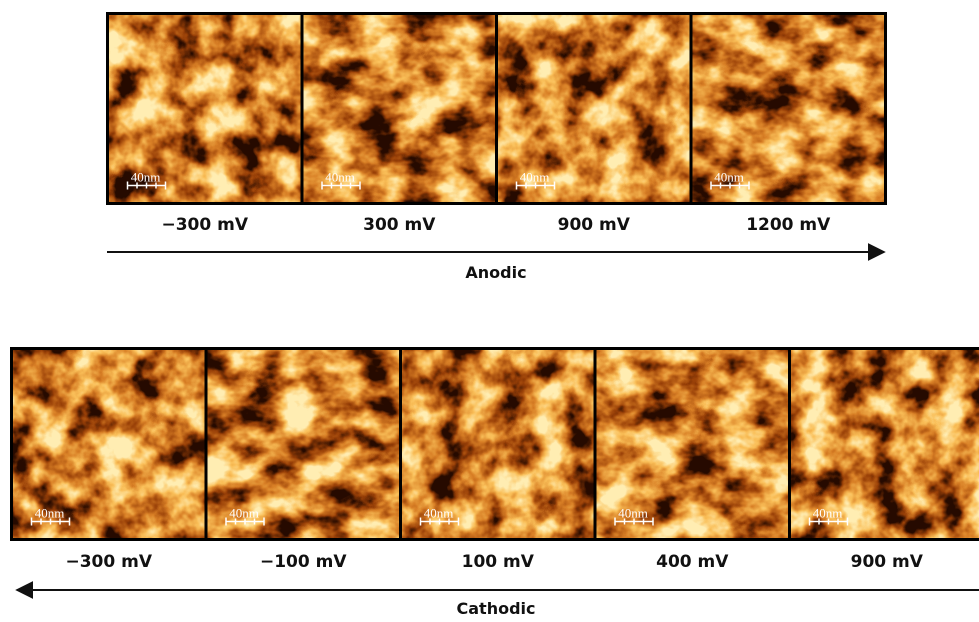 Image resolution: width=979 pixels, height=622 pixels. Describe the element at coordinates (399, 225) in the screenshot. I see `voltage-label: 300 mV` at that location.